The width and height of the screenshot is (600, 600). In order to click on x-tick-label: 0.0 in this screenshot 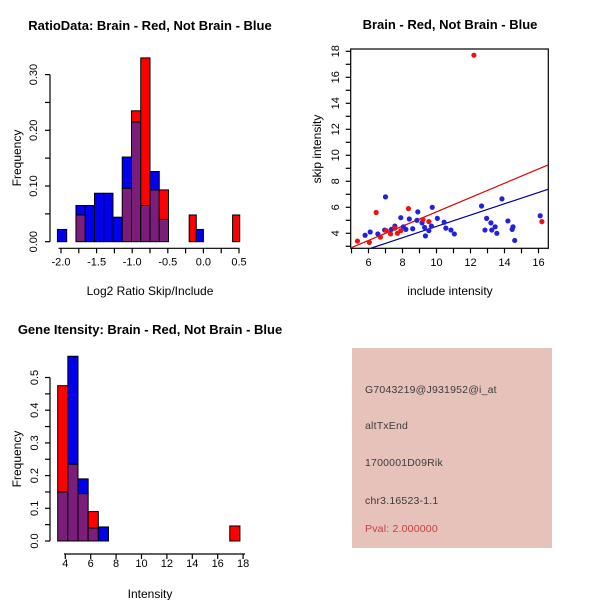, I will do `click(203, 263)`.